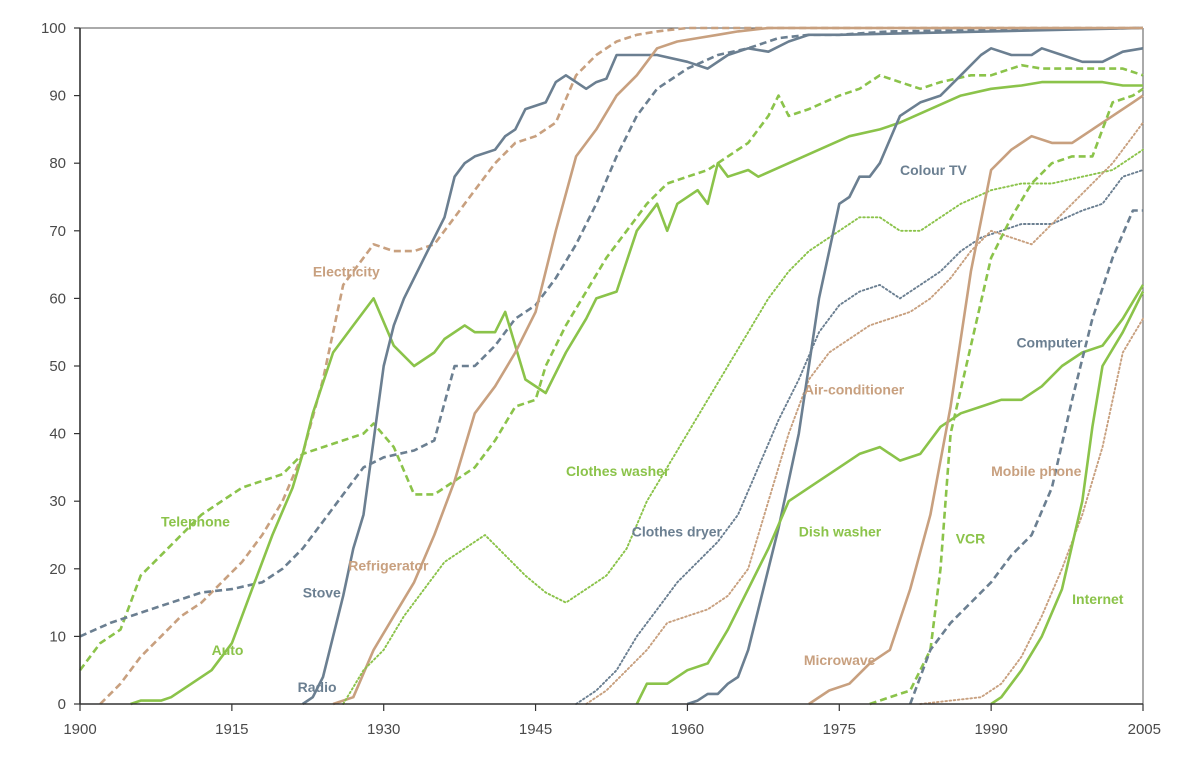 The height and width of the screenshot is (771, 1200). I want to click on y-tick-label: 70, so click(57, 231).